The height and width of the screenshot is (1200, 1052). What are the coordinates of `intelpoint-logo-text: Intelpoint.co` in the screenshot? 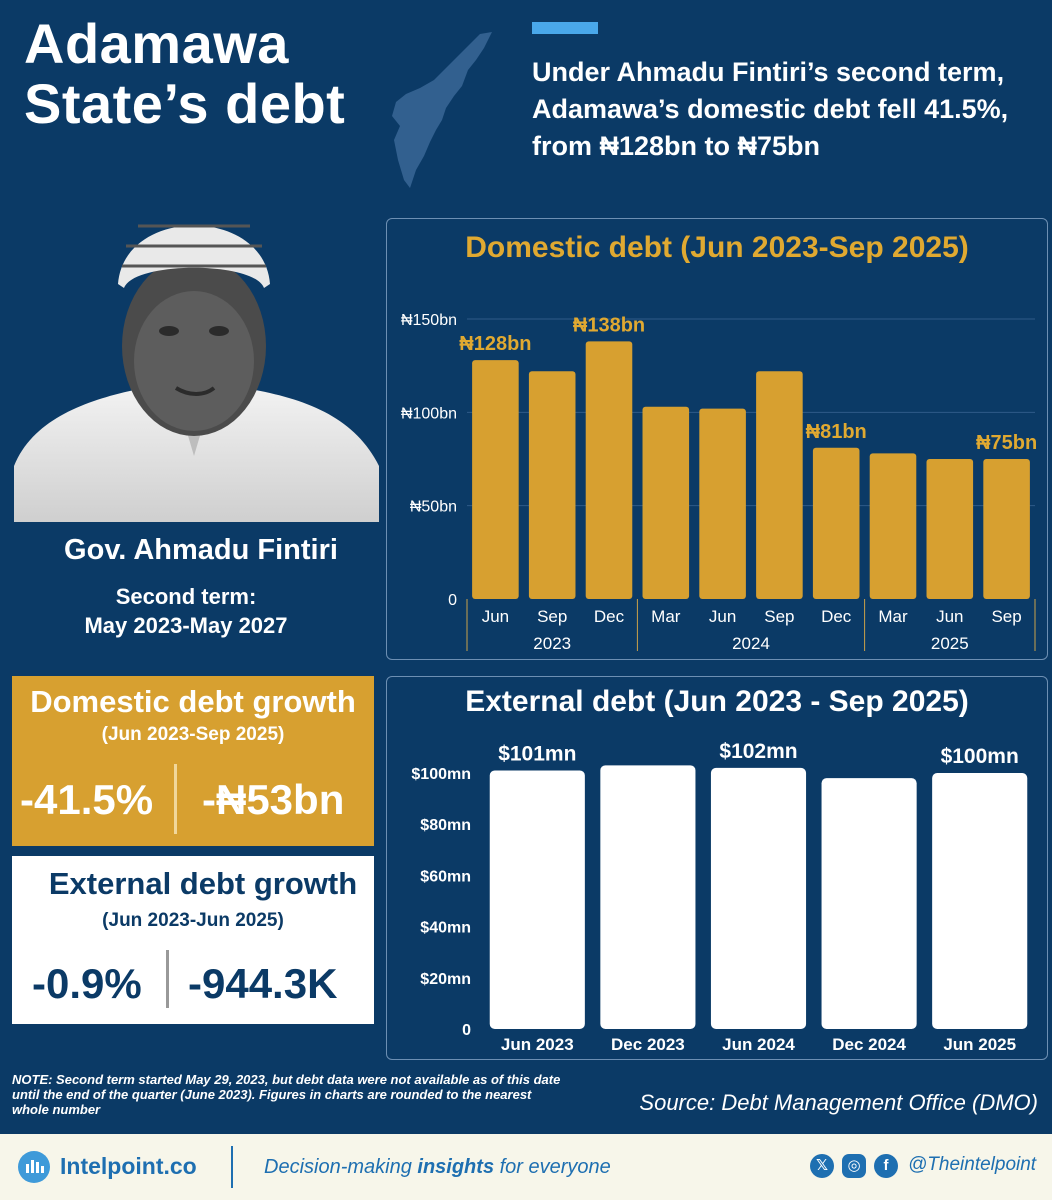 It's located at (128, 1166).